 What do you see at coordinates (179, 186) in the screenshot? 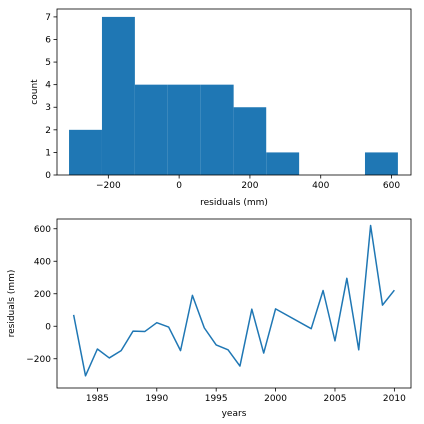
I see `x-tick-label: 0` at bounding box center [179, 186].